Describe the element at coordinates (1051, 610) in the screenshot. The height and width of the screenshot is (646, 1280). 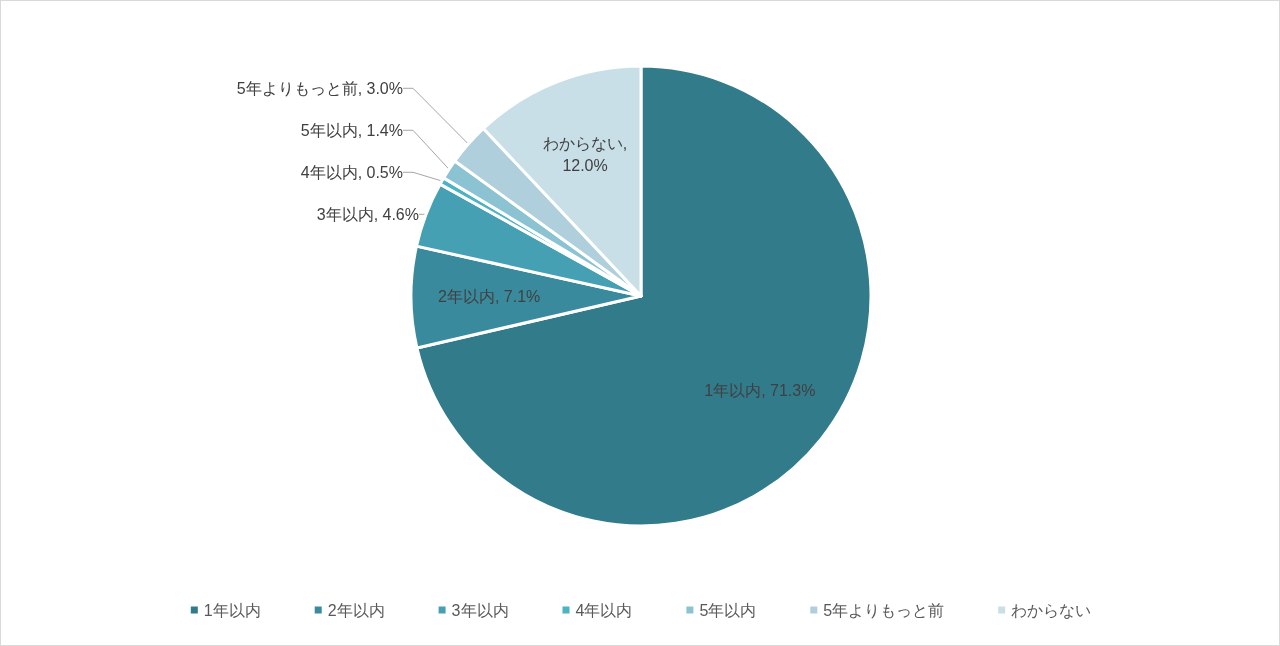
I see `legend-label: わからない` at that location.